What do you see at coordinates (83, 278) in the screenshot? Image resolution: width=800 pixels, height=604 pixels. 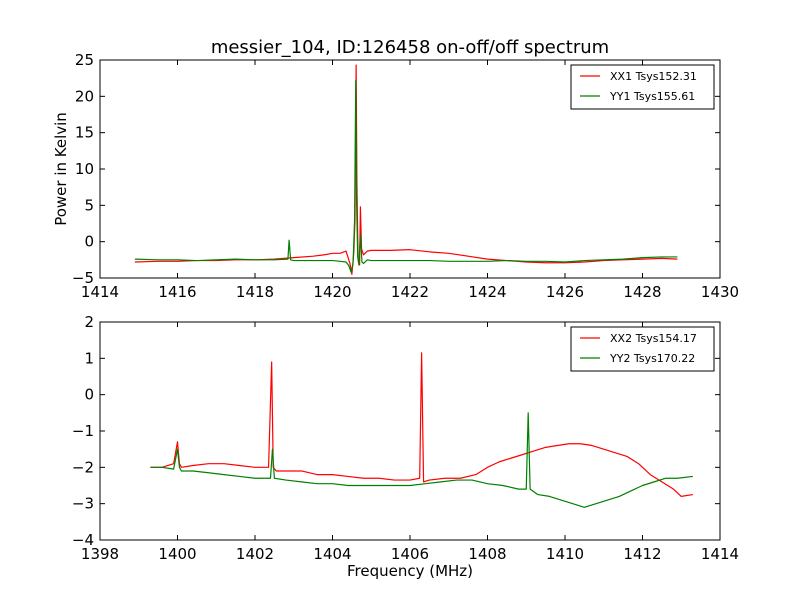 I see `y-tick-label: −5` at bounding box center [83, 278].